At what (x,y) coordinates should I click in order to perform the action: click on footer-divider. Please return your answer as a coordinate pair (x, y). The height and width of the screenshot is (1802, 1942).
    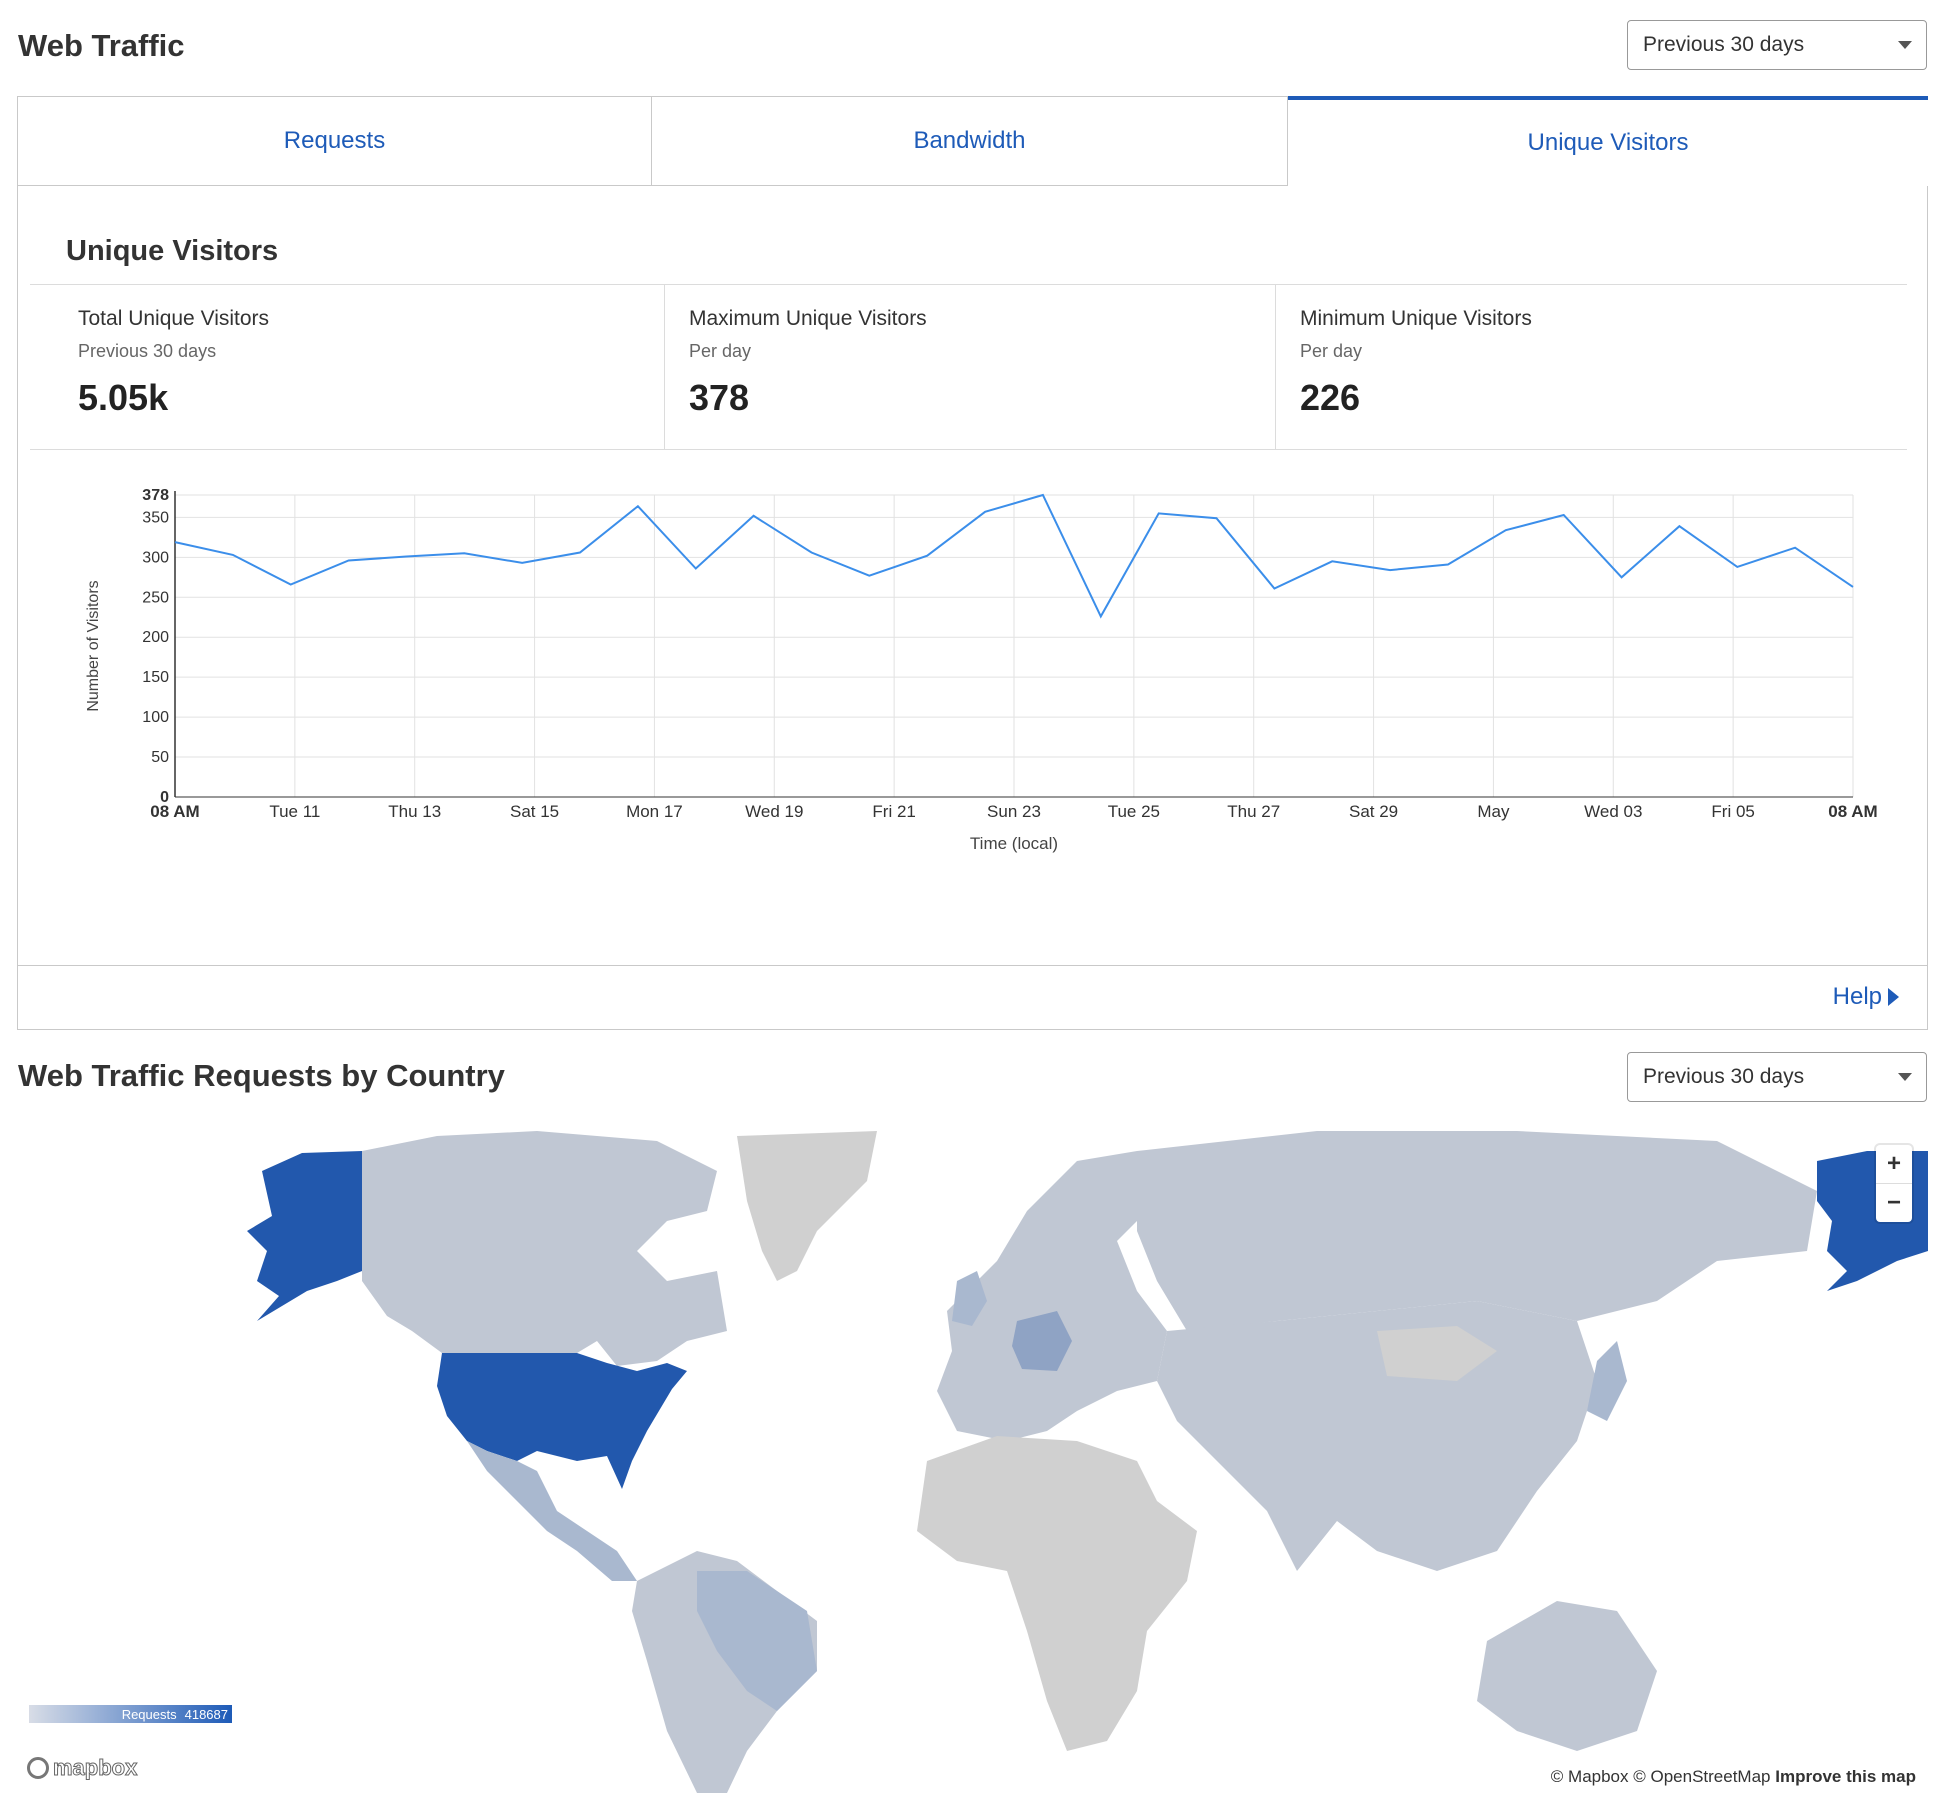
    Looking at the image, I should click on (972, 965).